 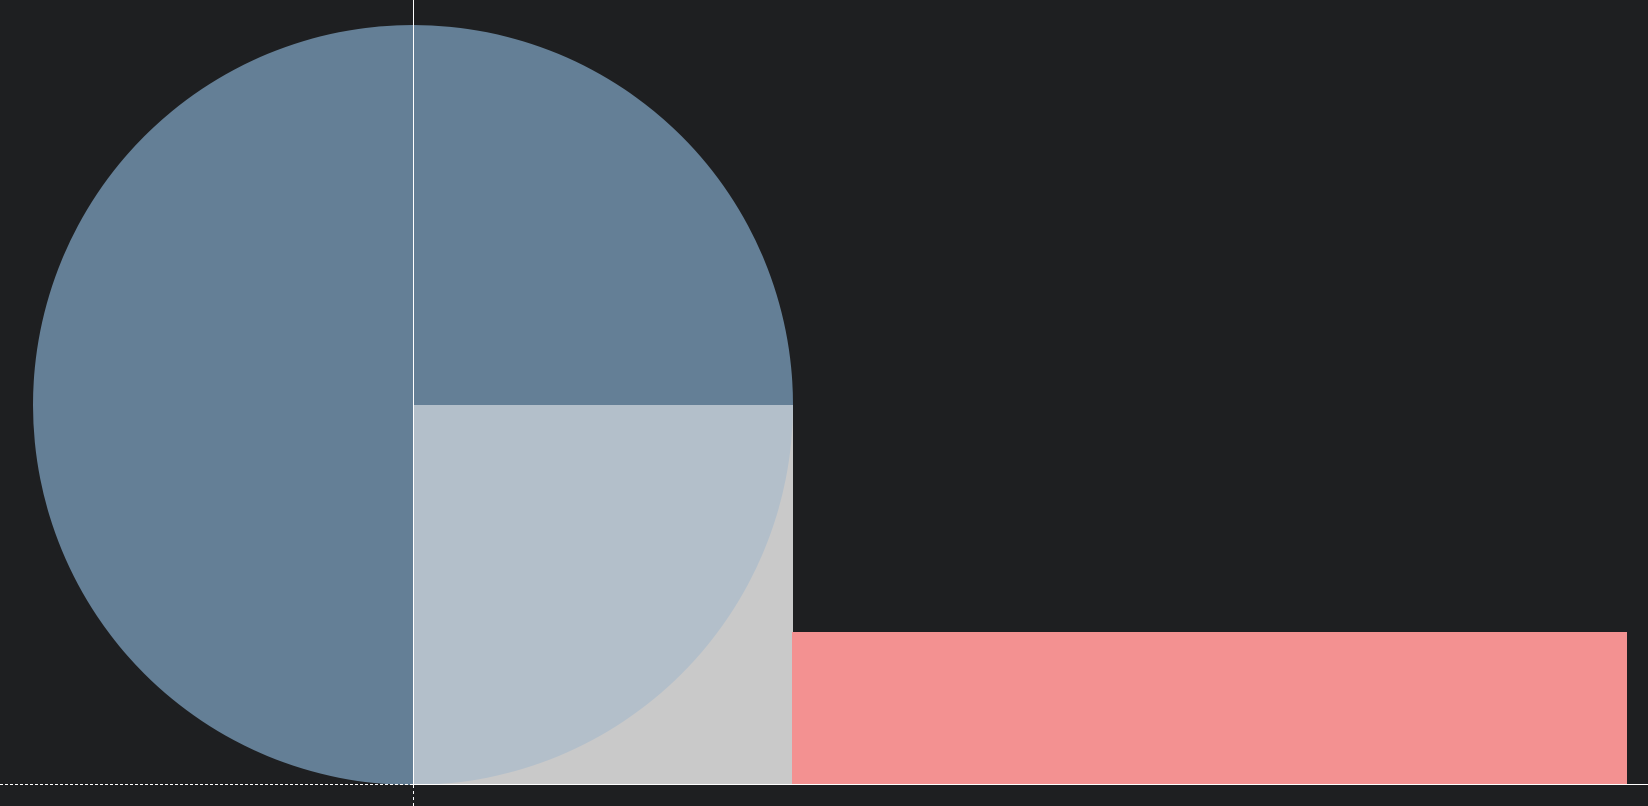 What do you see at coordinates (603, 595) in the screenshot?
I see `circle-light-quadrant` at bounding box center [603, 595].